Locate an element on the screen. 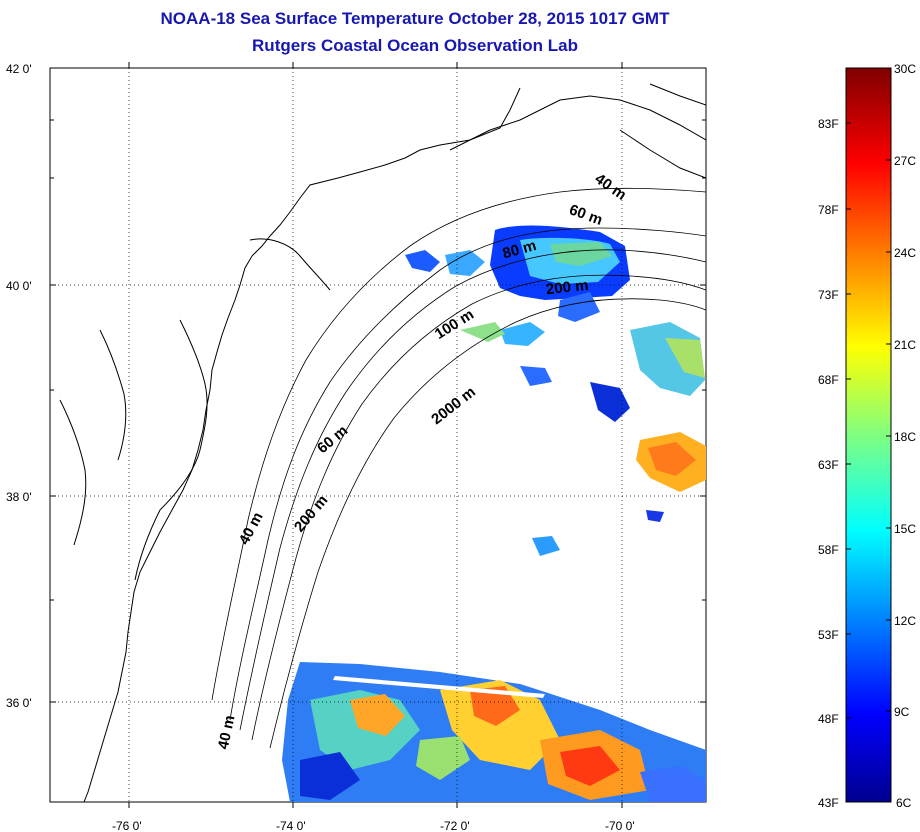  cb-c-27: 27C is located at coordinates (905, 161).